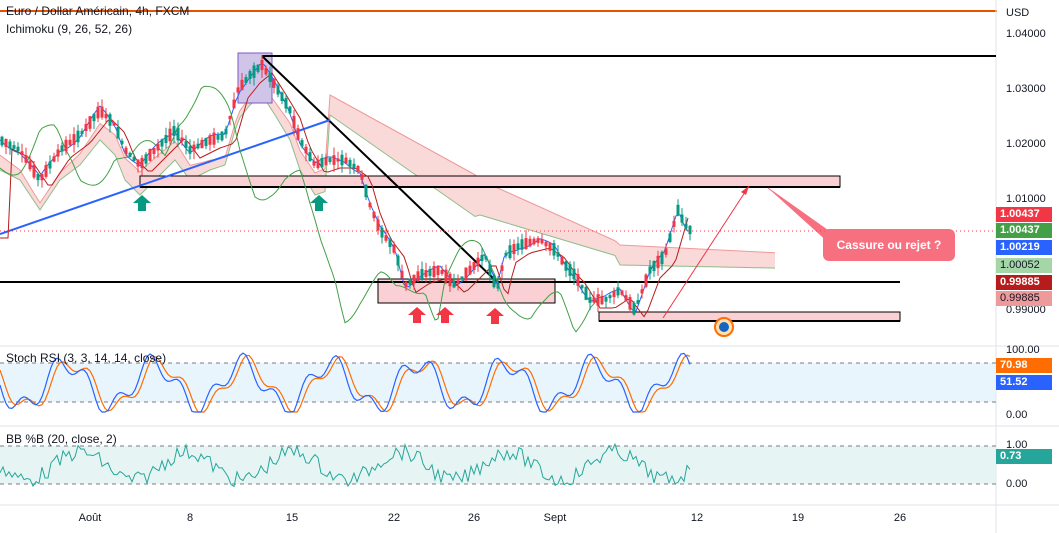  I want to click on date-tick: 12, so click(697, 518).